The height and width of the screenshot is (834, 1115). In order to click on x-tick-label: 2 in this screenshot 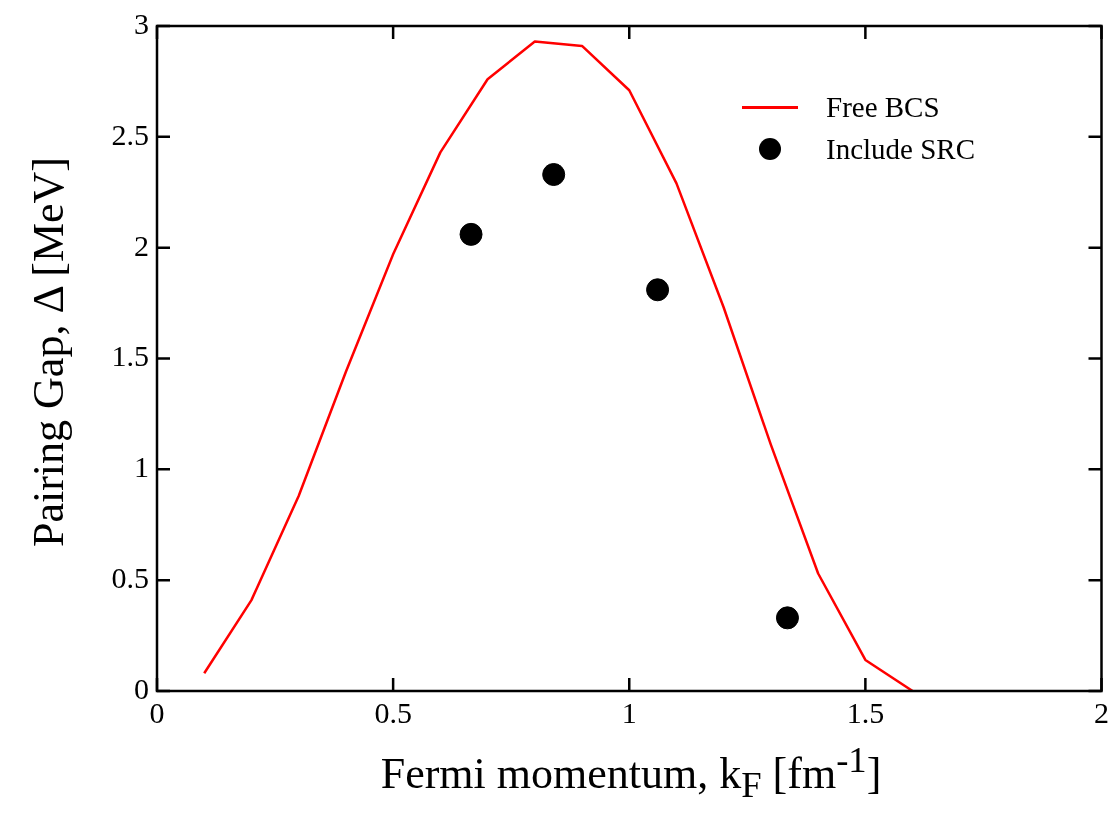, I will do `click(1101, 712)`.